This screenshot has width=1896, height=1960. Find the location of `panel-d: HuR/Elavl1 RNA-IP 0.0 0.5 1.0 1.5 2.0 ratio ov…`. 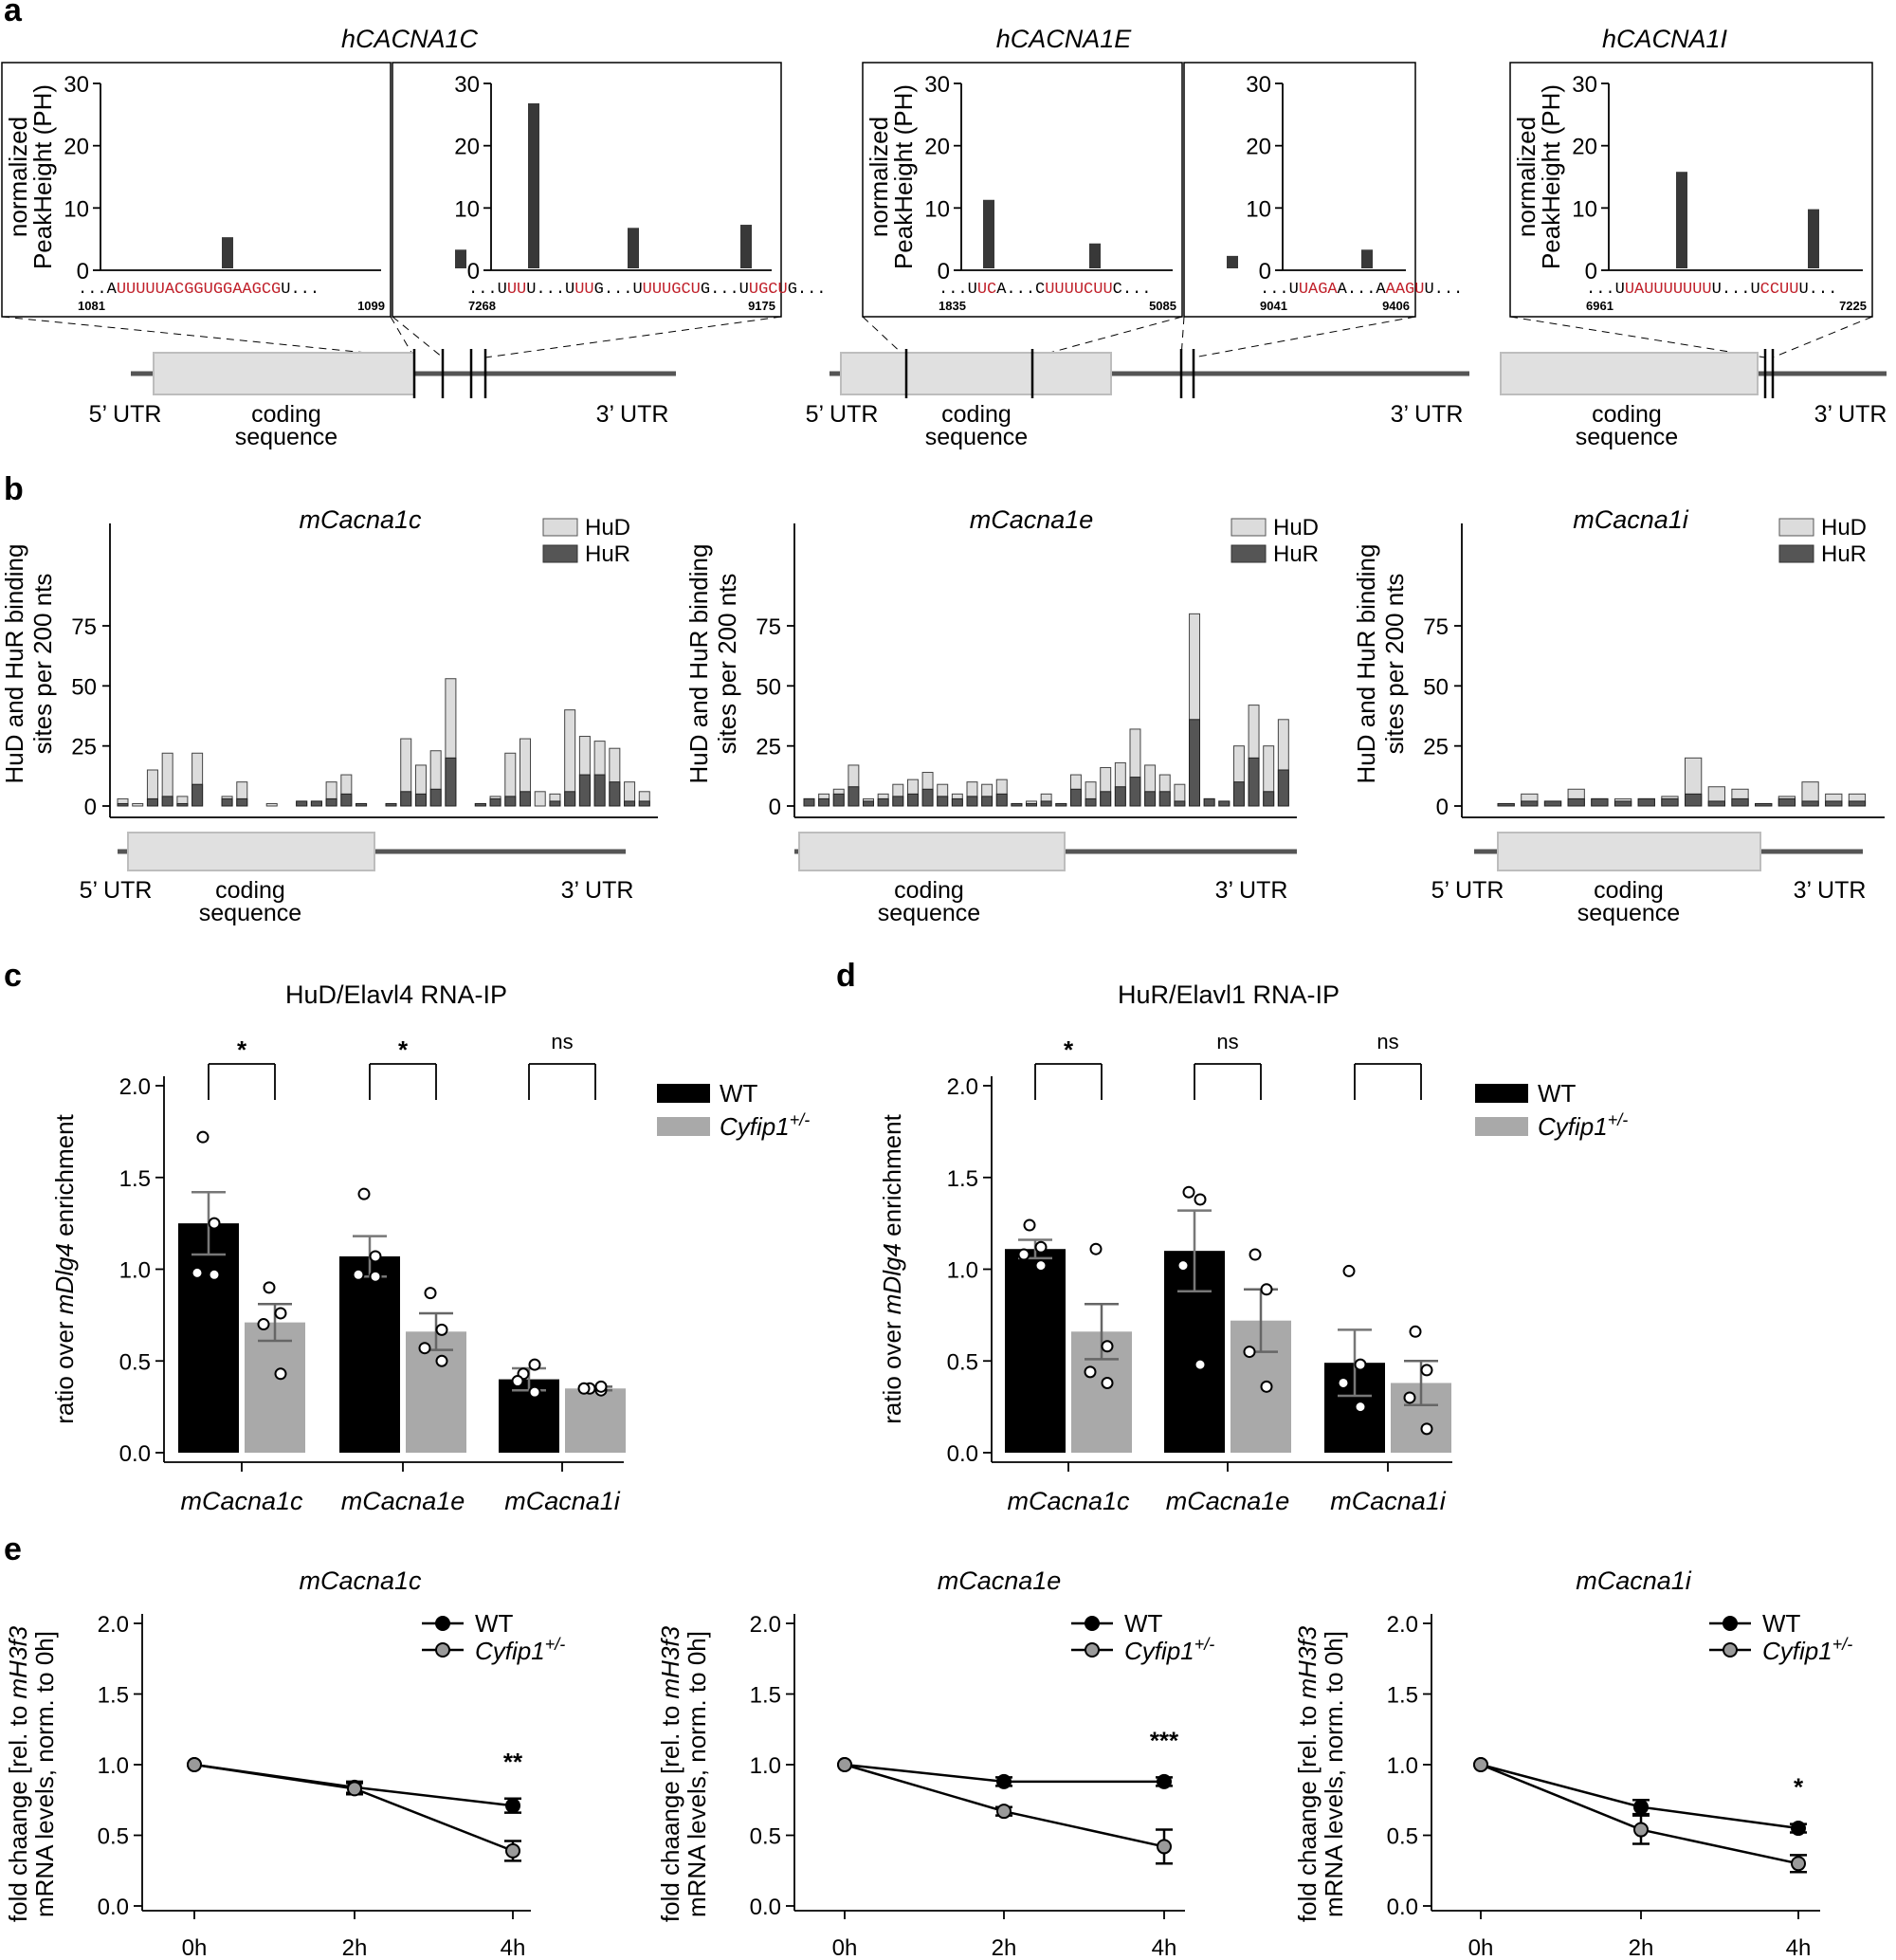

panel-d: HuR/Elavl1 RNA-IP 0.0 0.5 1.0 1.5 2.0 ratio ov… is located at coordinates (1253, 1247).